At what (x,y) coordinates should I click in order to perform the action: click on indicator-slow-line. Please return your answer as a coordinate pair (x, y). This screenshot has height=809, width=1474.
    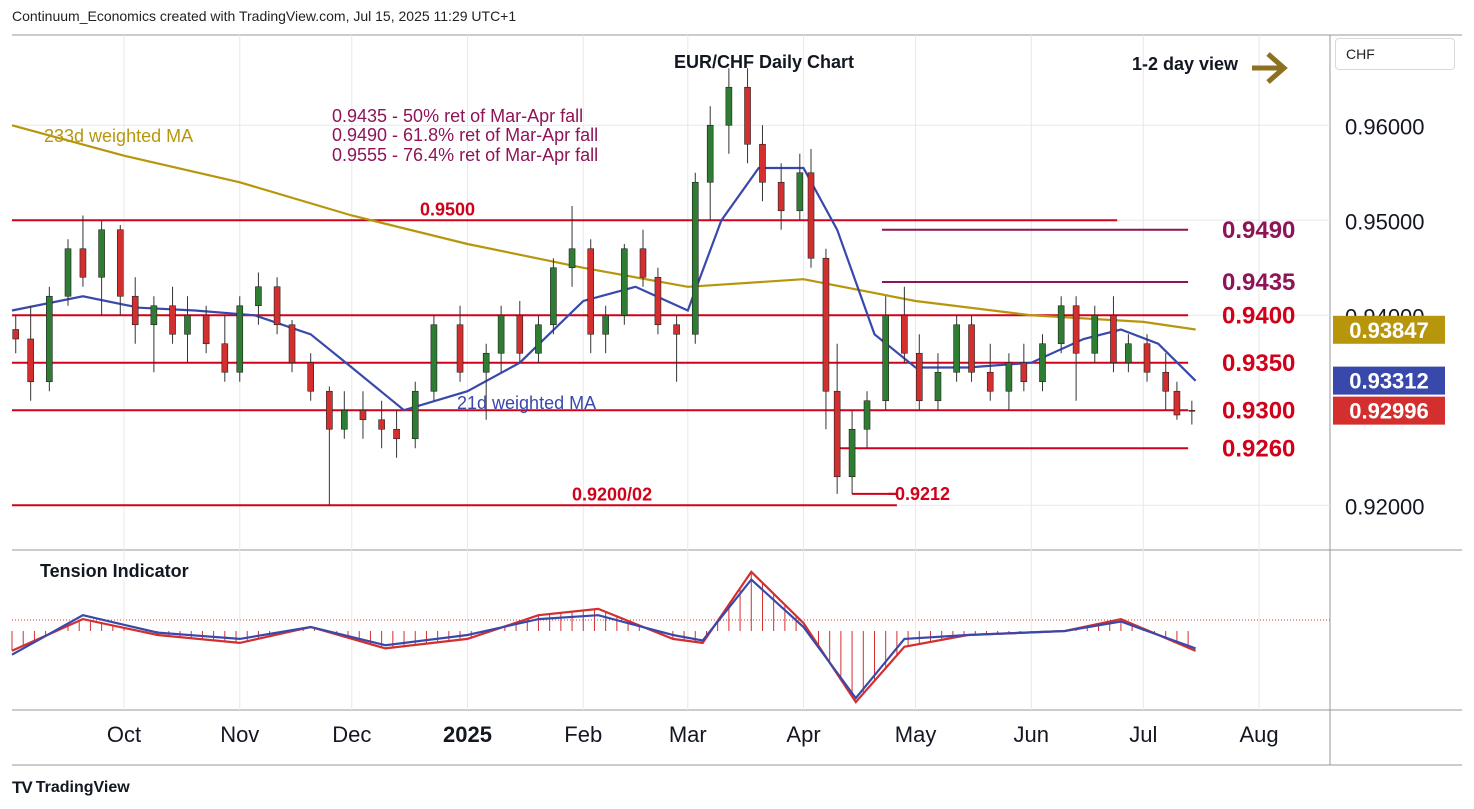
    Looking at the image, I should click on (603, 638).